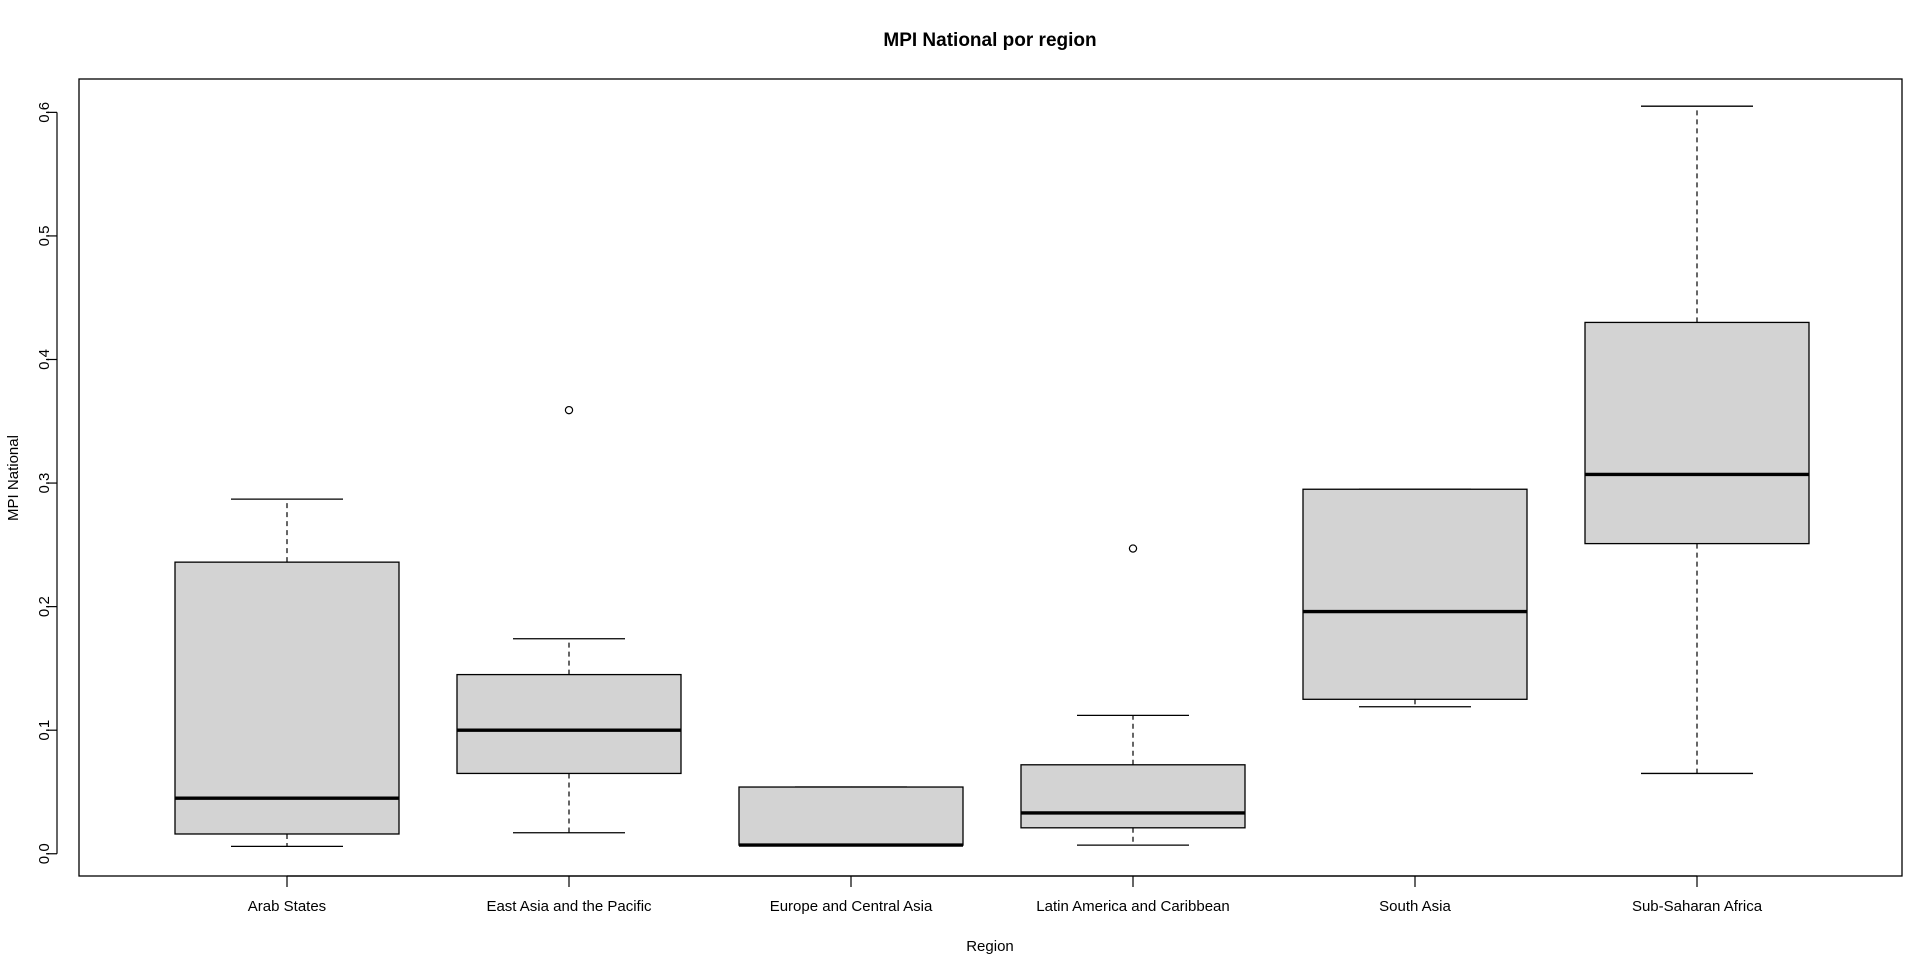 This screenshot has height=962, width=1920. I want to click on y-tick-label: 0.6, so click(44, 112).